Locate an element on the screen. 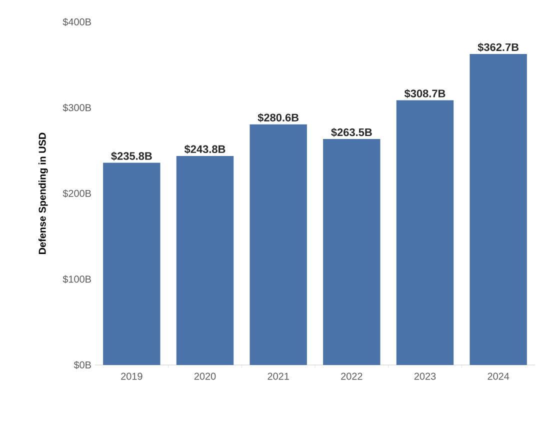 This screenshot has width=541, height=421. x-tick-label: 2024 is located at coordinates (499, 376).